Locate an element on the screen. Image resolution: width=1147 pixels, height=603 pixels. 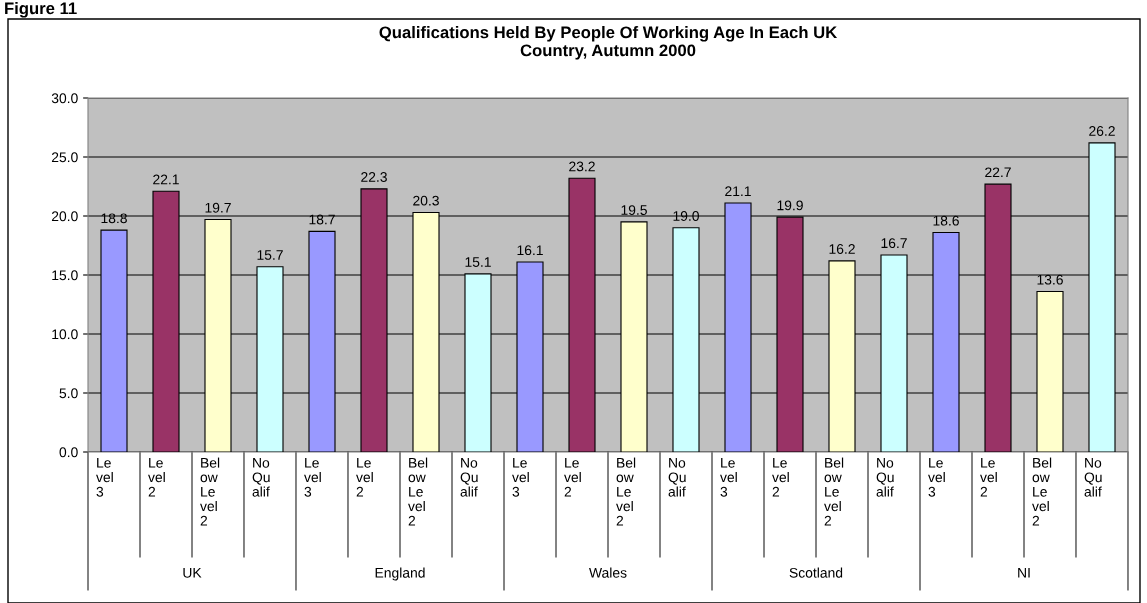
y-tick-label: 20.0 is located at coordinates (64, 216).